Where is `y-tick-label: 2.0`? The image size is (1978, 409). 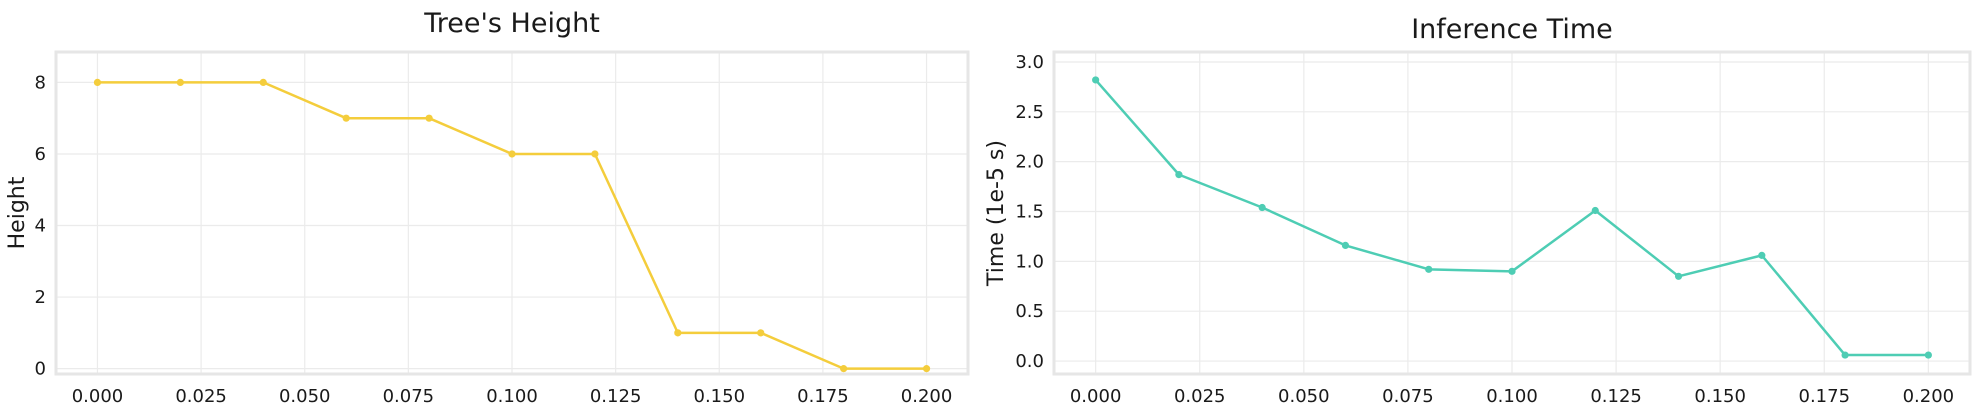
y-tick-label: 2.0 is located at coordinates (1029, 162).